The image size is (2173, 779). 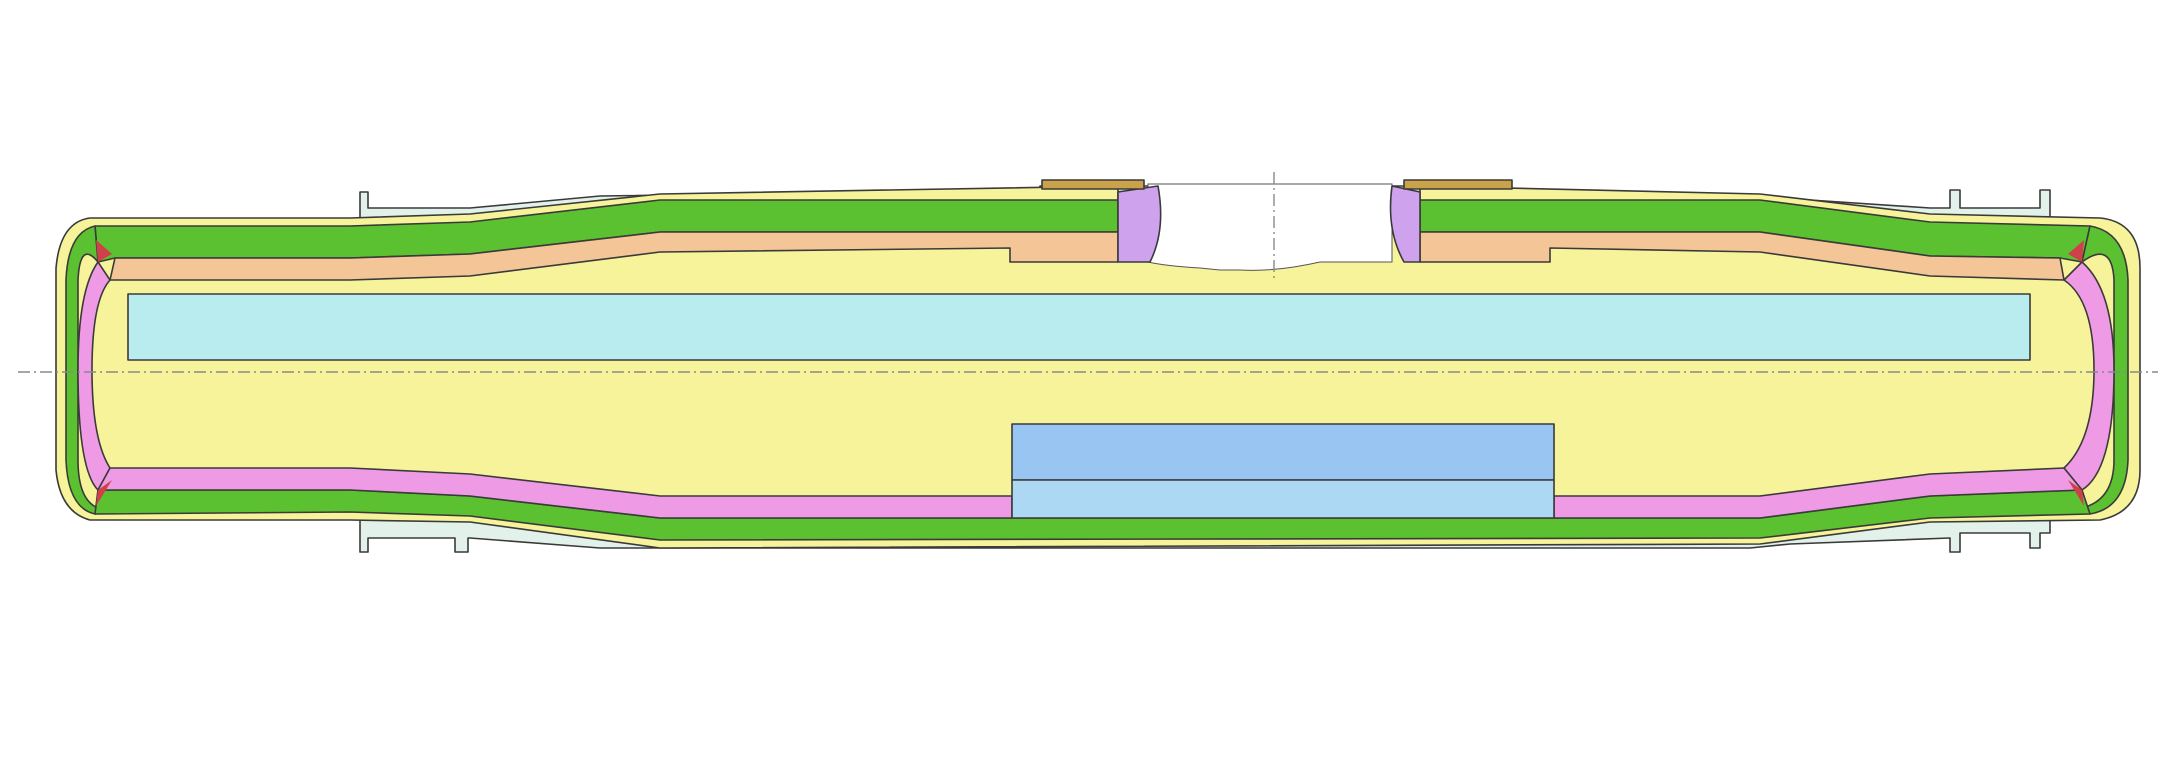 I want to click on red-corner-top-left, so click(x=104, y=251).